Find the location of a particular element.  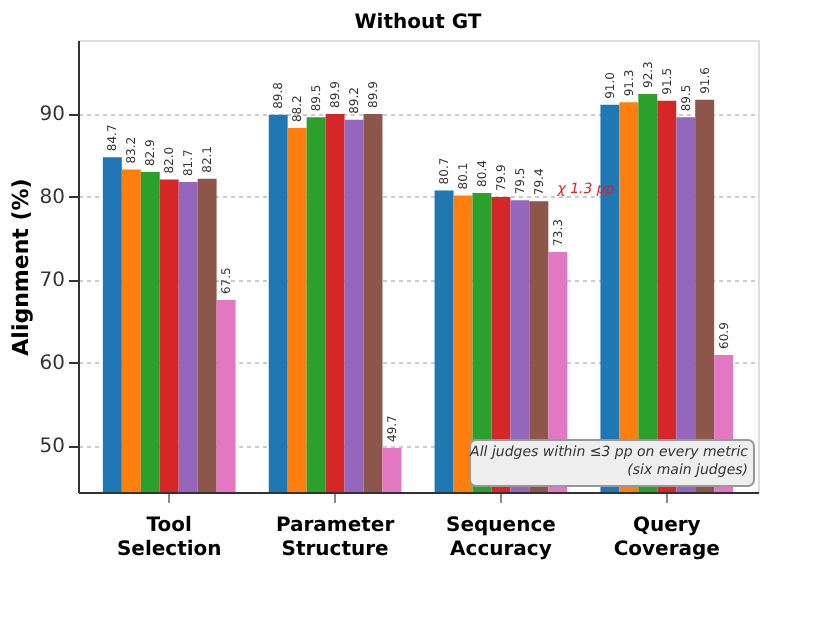

y-tick-label: 50 is located at coordinates (52, 447).